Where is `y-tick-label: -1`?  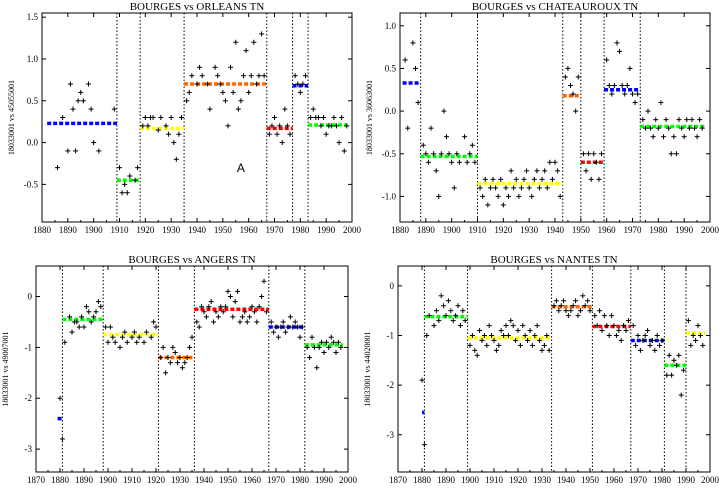
y-tick-label: -1 is located at coordinates (391, 335).